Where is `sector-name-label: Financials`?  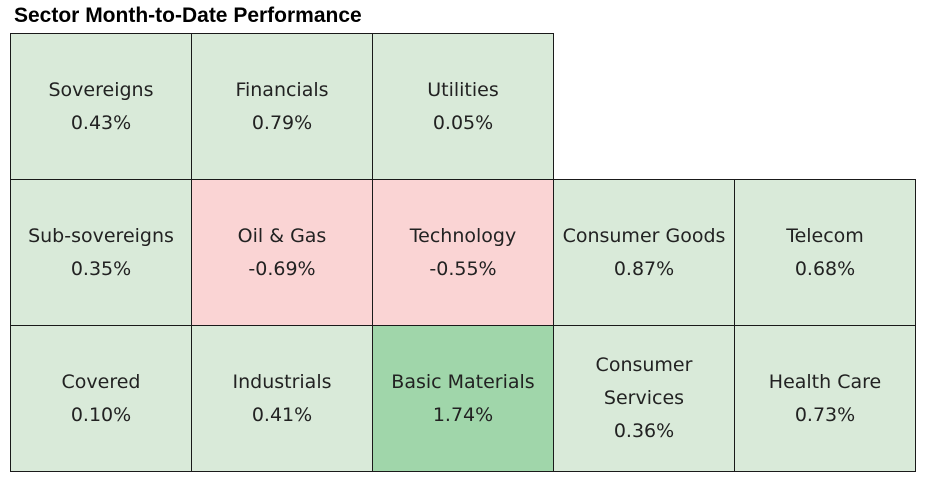 sector-name-label: Financials is located at coordinates (282, 89).